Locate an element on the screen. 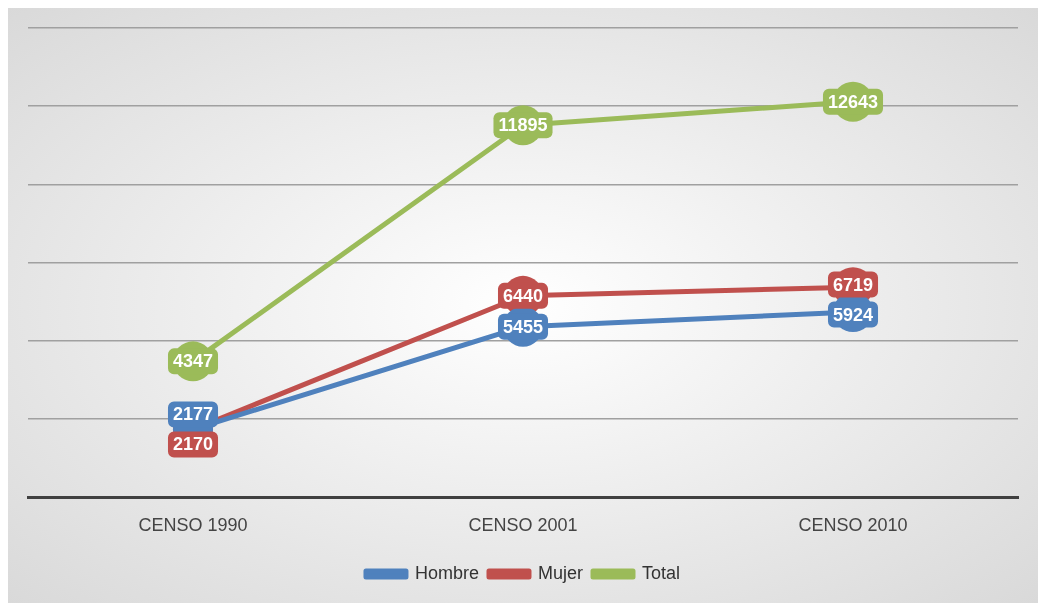 The height and width of the screenshot is (614, 1049). x-tick-label: CENSO 2001 is located at coordinates (523, 525).